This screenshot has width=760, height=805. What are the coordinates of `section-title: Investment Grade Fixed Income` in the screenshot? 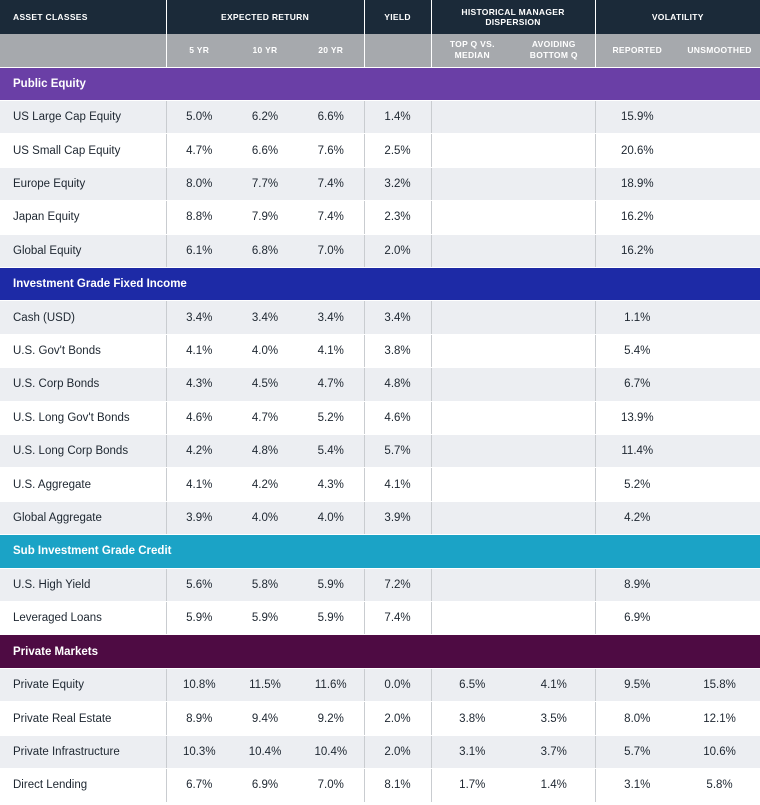 It's located at (380, 284).